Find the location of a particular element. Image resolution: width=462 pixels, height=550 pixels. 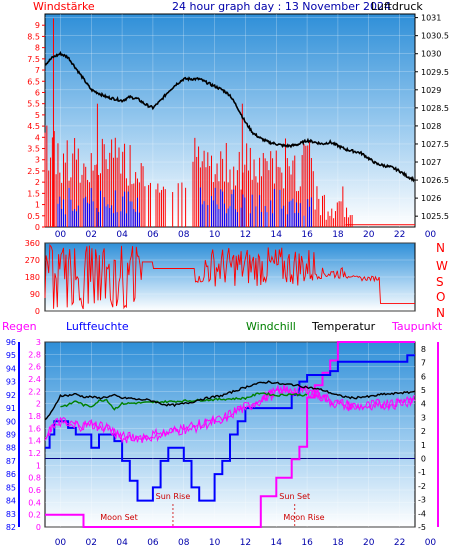

astro-annotations: Moon Set Sun Rise Sun Set Moon Rise is located at coordinates (212, 509).